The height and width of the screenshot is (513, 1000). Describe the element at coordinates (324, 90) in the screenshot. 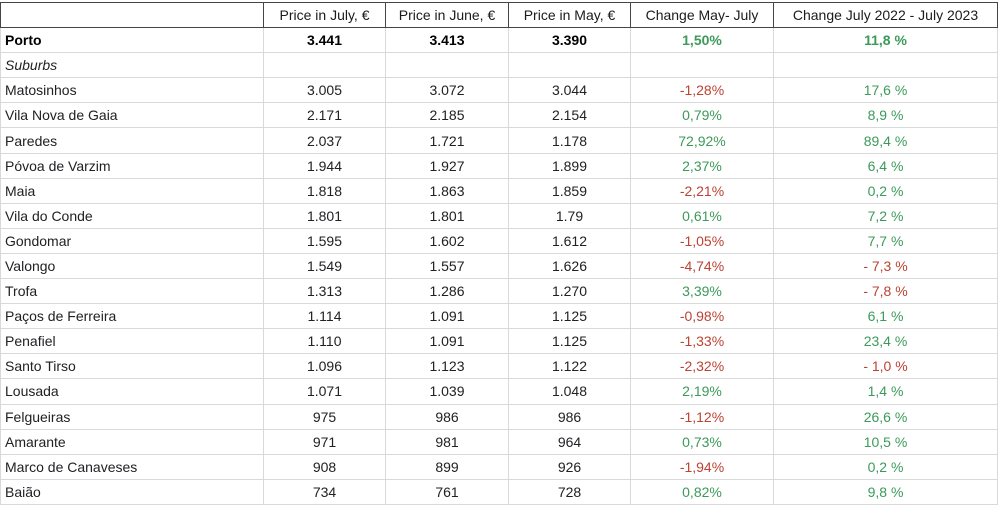

I see `cell-price-july: 3.005` at that location.